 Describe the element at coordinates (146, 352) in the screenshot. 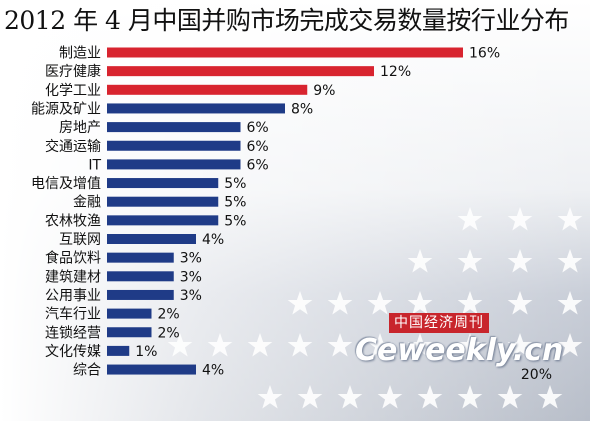

I see `value-label: 1%` at that location.